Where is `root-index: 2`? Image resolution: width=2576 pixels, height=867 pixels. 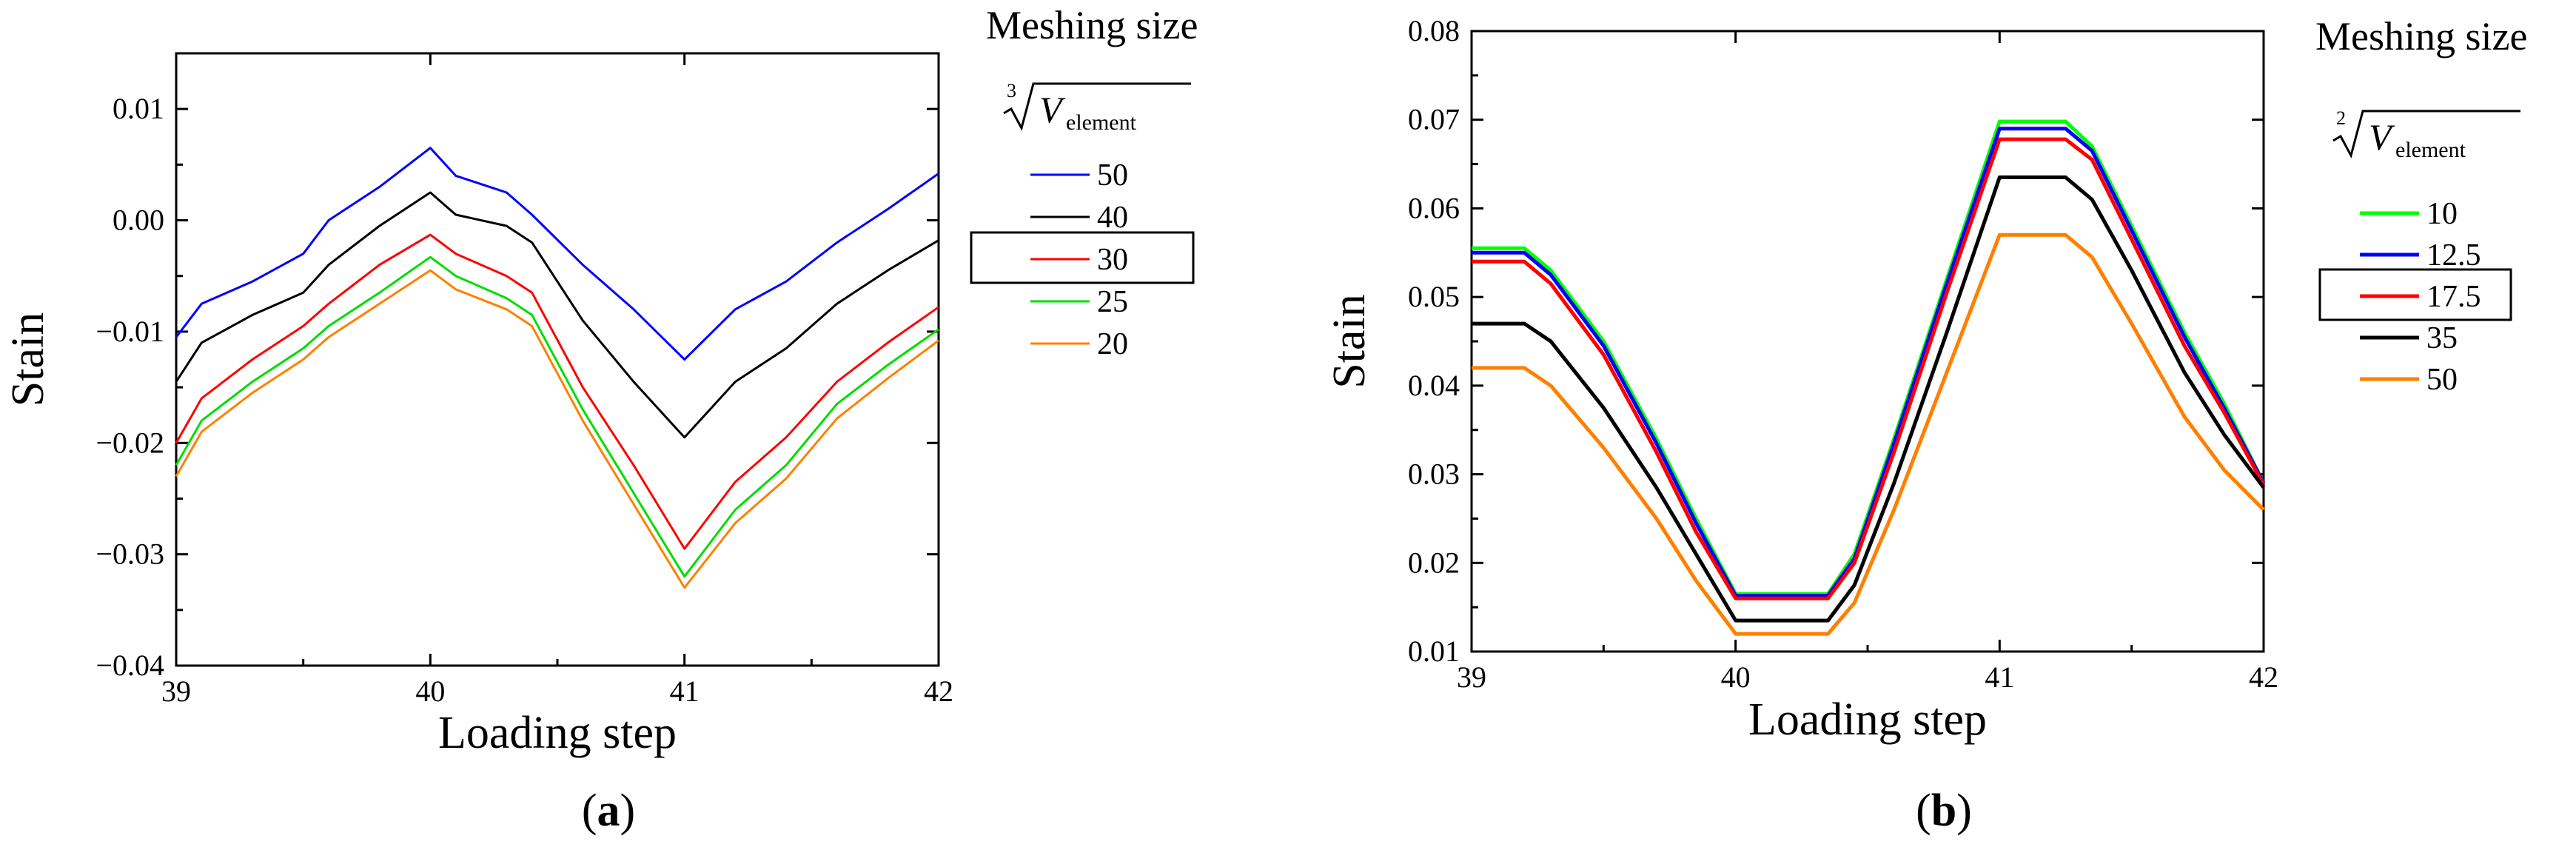 root-index: 2 is located at coordinates (2341, 118).